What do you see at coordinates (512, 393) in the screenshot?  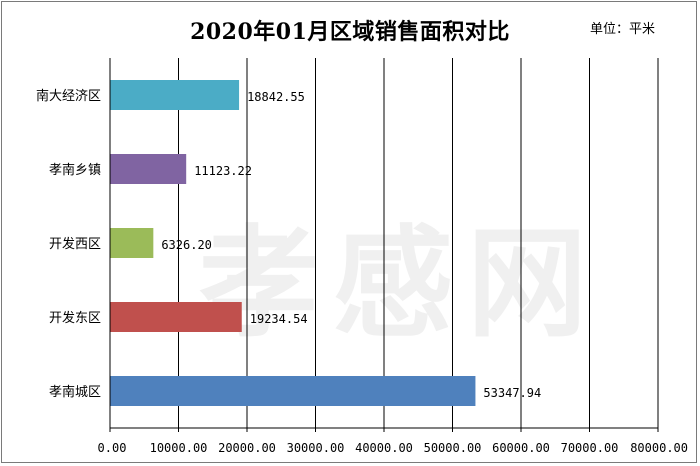 I see `data-label: 53347.94` at bounding box center [512, 393].